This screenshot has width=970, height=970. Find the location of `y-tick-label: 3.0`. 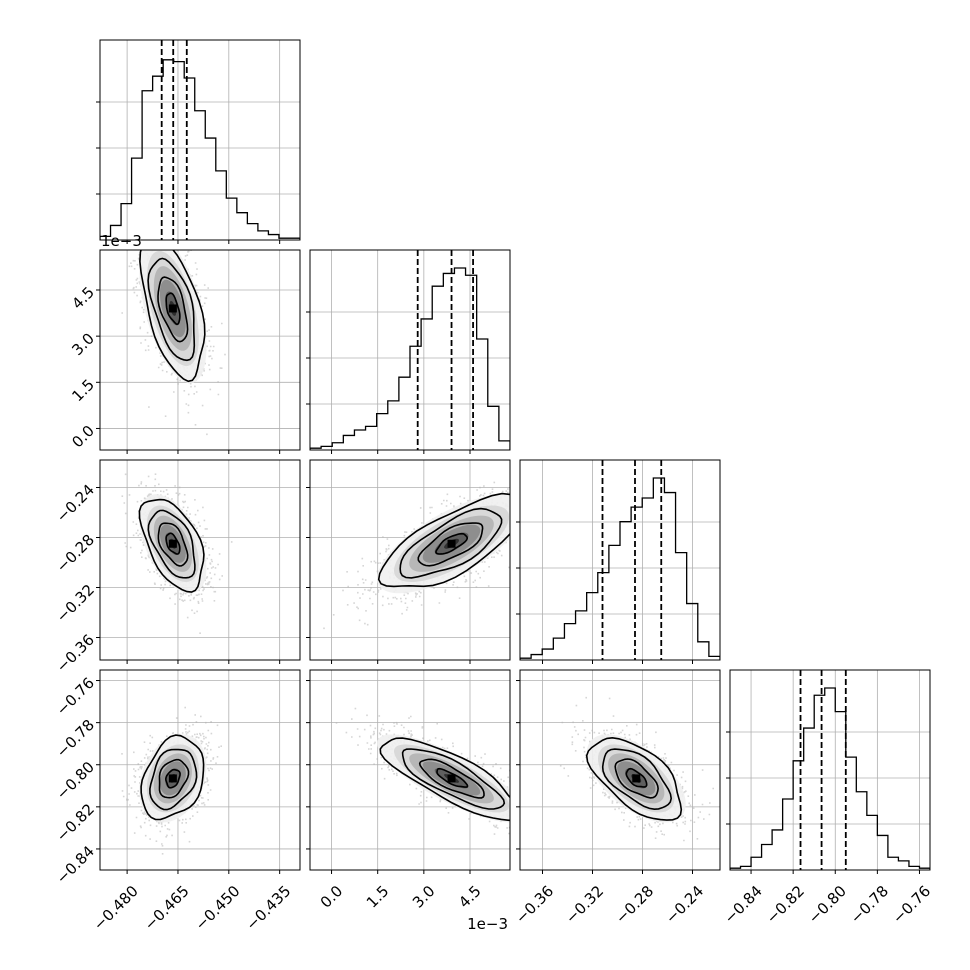

y-tick-label: 3.0 is located at coordinates (83, 344).